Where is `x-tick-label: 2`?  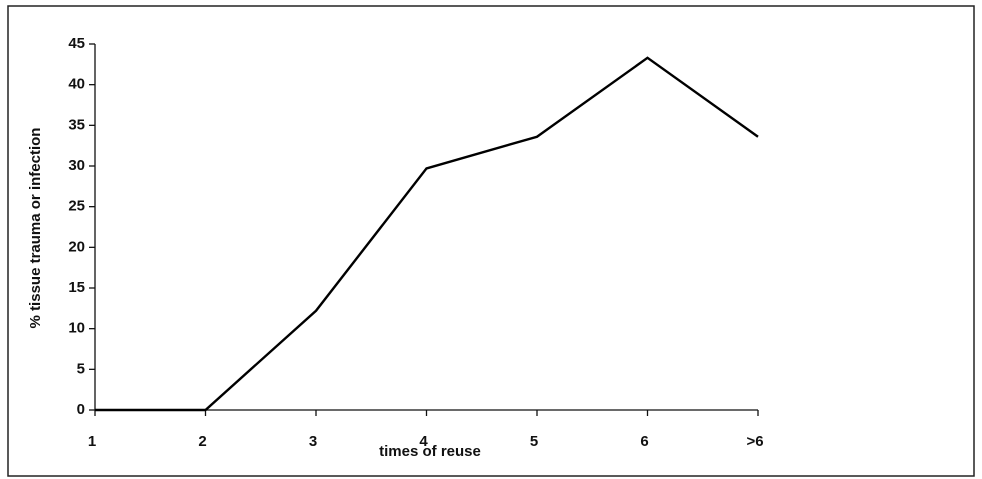 x-tick-label: 2 is located at coordinates (202, 441).